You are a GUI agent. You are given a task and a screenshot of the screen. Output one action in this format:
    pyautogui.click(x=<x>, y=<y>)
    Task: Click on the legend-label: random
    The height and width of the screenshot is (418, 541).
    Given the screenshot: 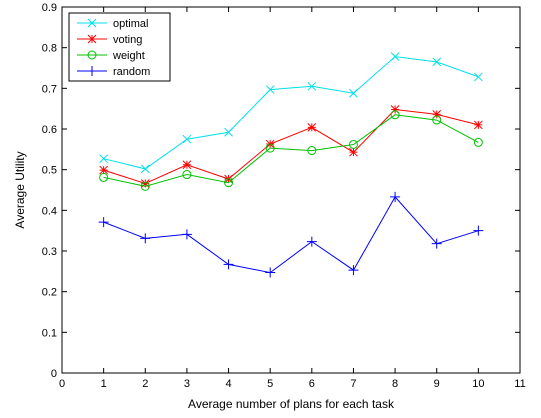 What is the action you would take?
    pyautogui.click(x=131, y=72)
    